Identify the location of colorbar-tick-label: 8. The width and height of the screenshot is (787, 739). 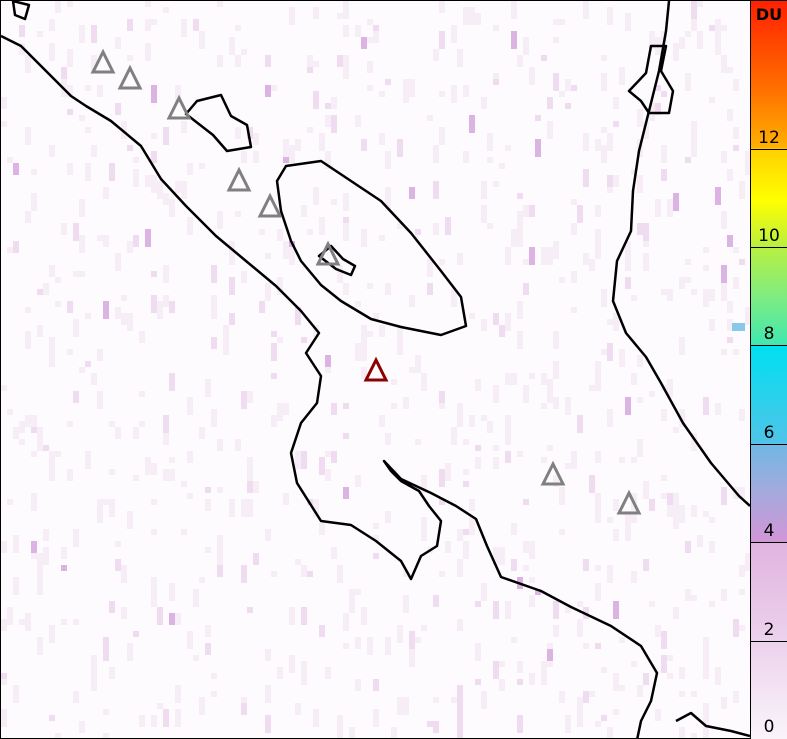
(769, 334).